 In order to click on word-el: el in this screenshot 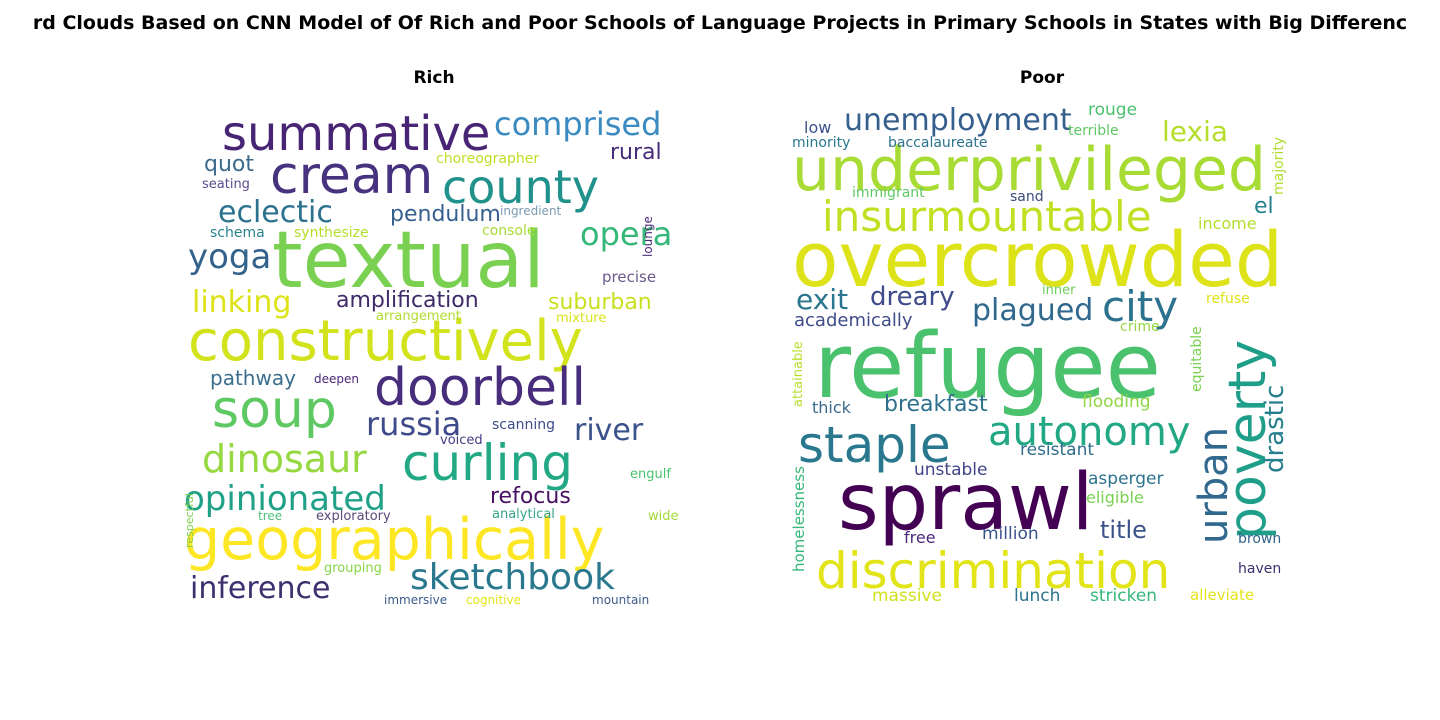, I will do `click(1264, 206)`.